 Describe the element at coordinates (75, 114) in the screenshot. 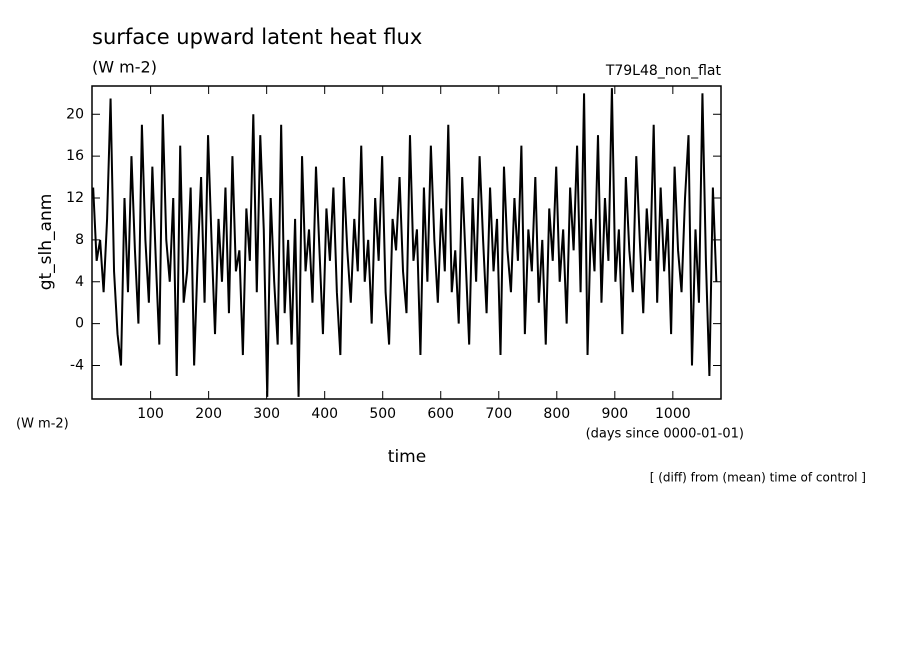

I see `y-tick-label: 20` at that location.